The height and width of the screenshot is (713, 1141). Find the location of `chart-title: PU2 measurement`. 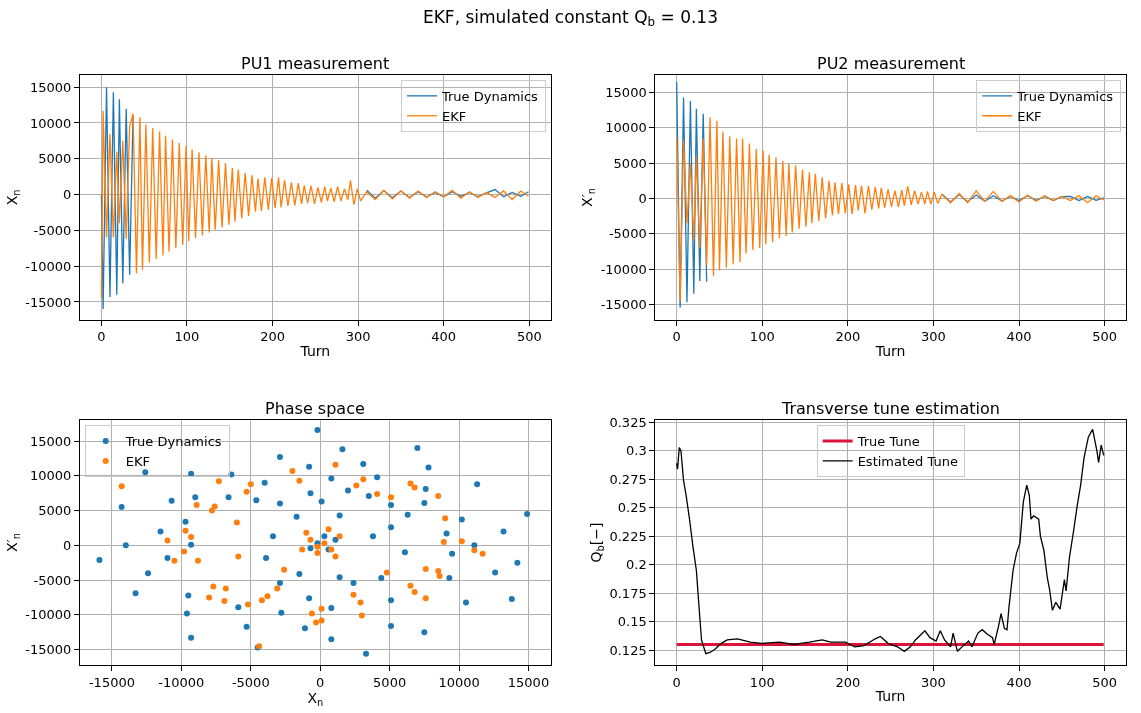

chart-title: PU2 measurement is located at coordinates (891, 63).